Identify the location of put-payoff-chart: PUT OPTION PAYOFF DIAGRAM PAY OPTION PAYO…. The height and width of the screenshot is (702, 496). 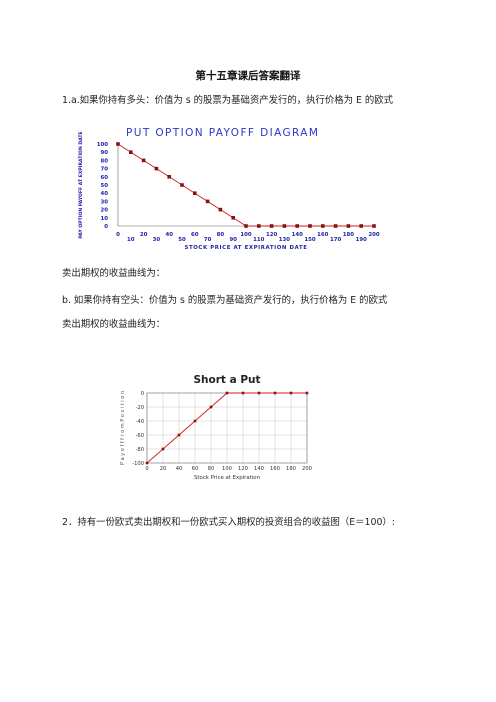
(229, 189).